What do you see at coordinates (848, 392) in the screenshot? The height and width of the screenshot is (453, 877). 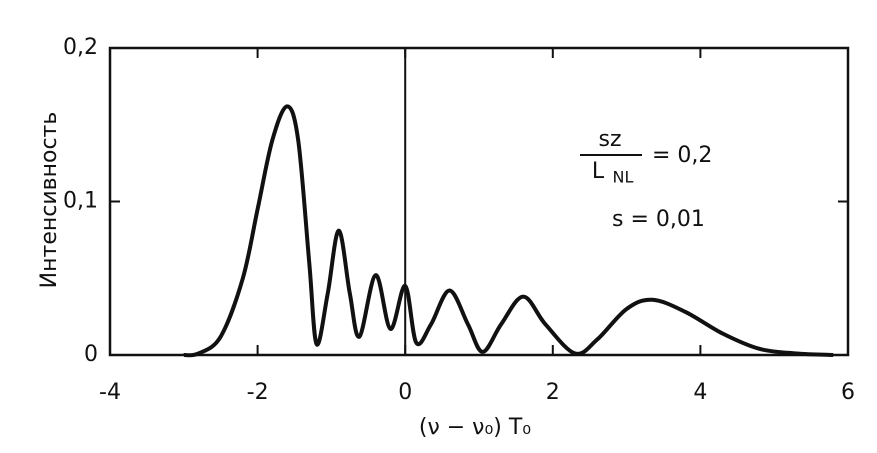 I see `x-tick-label: 6` at bounding box center [848, 392].